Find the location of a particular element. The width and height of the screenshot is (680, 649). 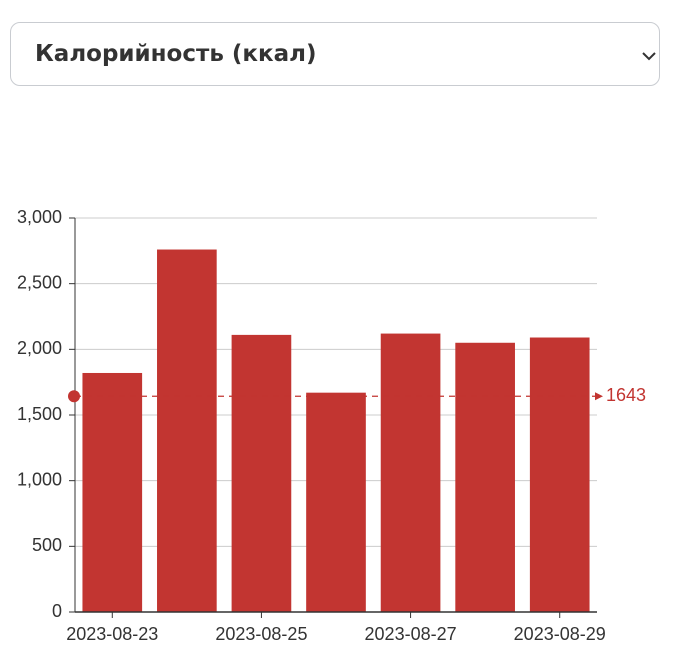

x-tick-label: 2023-08-25 is located at coordinates (261, 634).